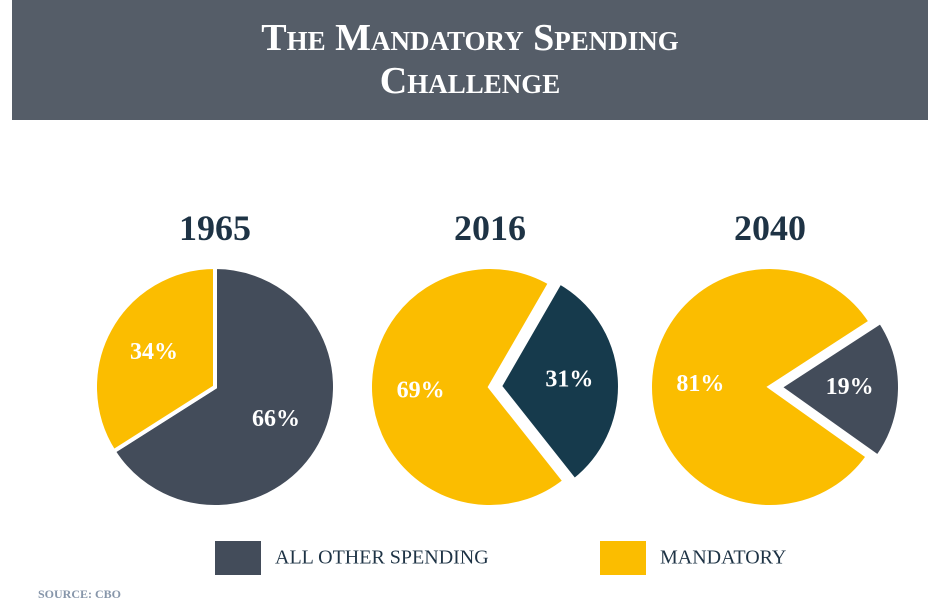 The image size is (939, 602). Describe the element at coordinates (569, 380) in the screenshot. I see `pie-label: 31%` at that location.